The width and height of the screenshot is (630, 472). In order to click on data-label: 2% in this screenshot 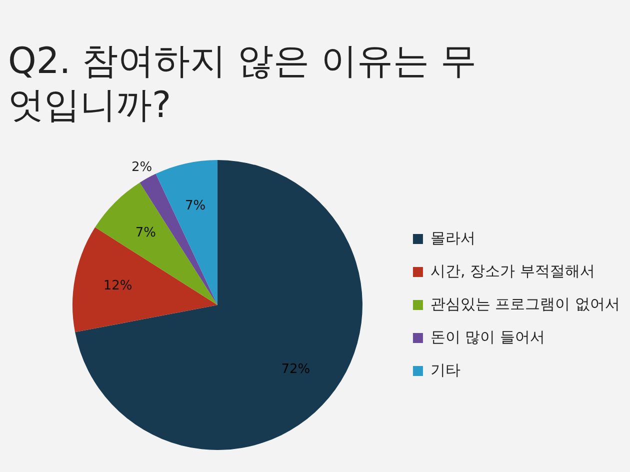, I will do `click(142, 167)`.